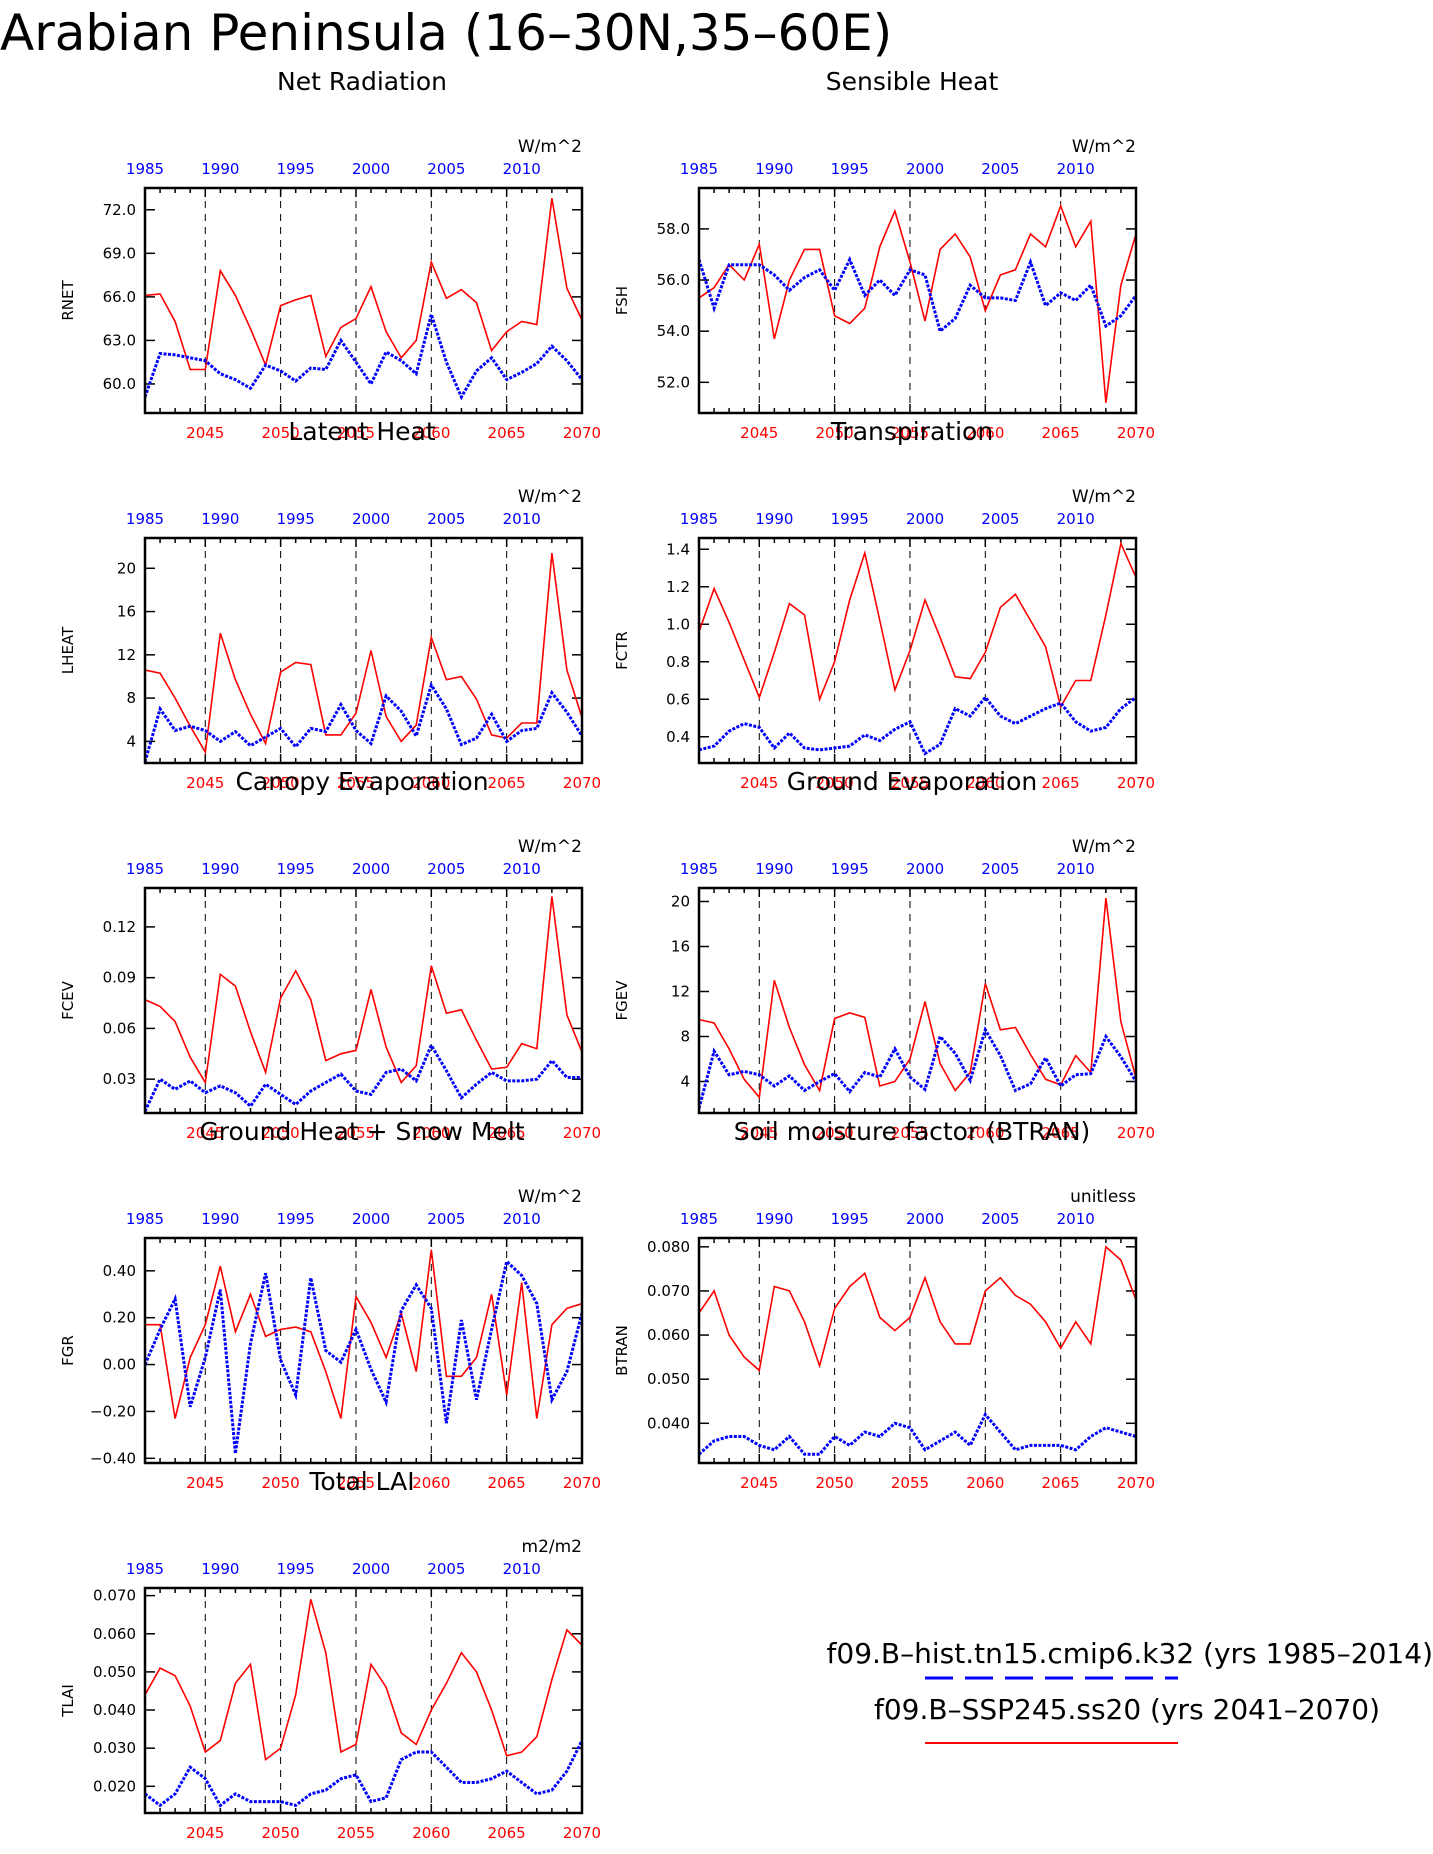 The image size is (1433, 1854). Describe the element at coordinates (119, 1028) in the screenshot. I see `y-tick-label: 0.06` at that location.